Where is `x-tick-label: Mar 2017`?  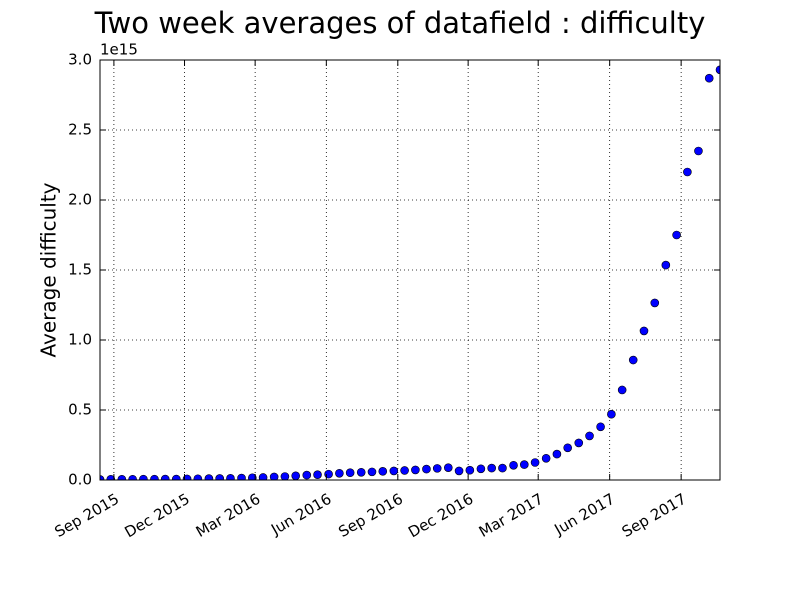
x-tick-label: Mar 2017 is located at coordinates (511, 515).